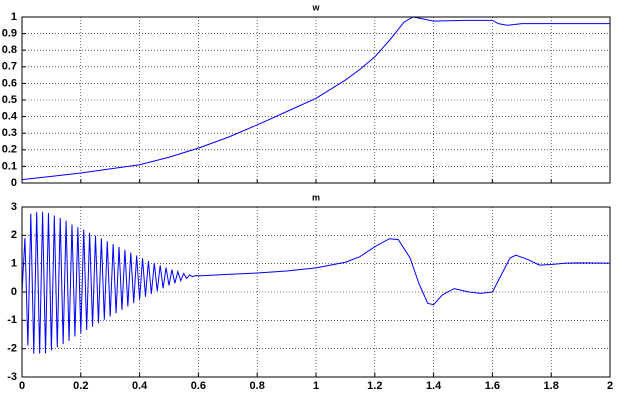 This screenshot has height=404, width=632. What do you see at coordinates (198, 386) in the screenshot?
I see `x-tick-label: 0.6` at bounding box center [198, 386].